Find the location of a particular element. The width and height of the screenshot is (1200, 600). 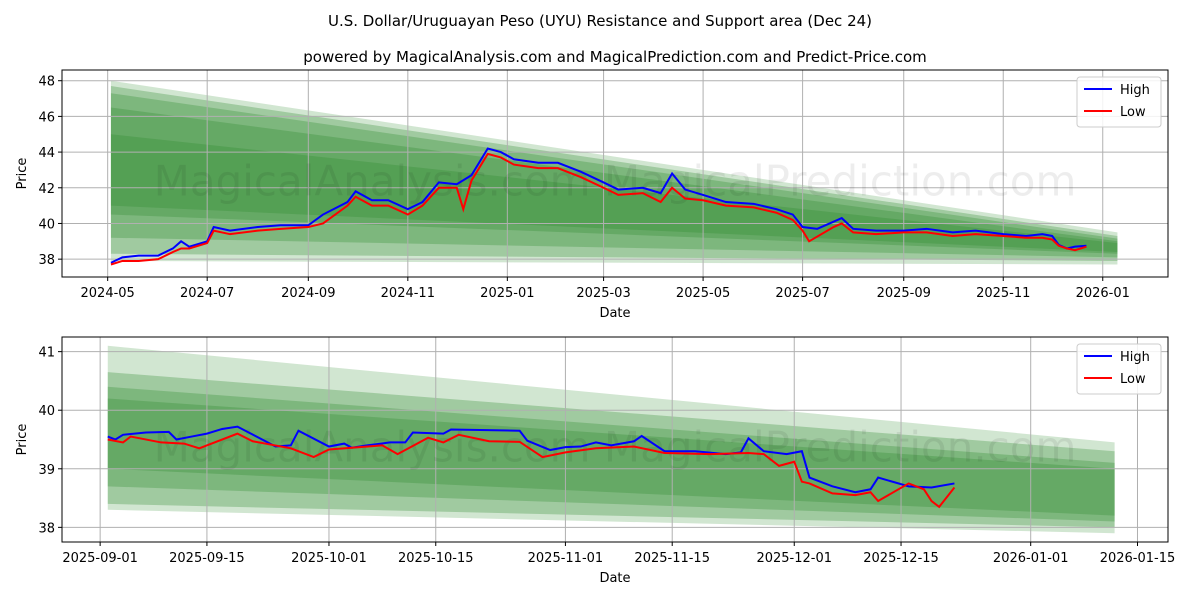

x-tick-label: 2026-01 is located at coordinates (1103, 293).